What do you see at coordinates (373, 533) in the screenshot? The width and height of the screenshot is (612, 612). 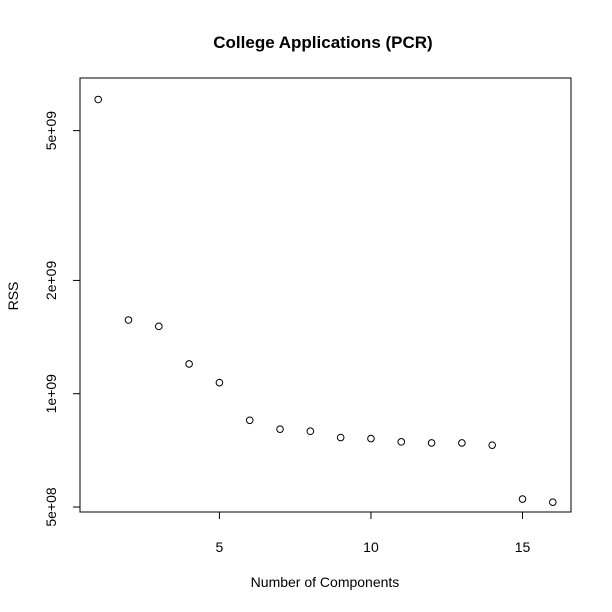 I see `x-axis-ticks: 5 10 15` at bounding box center [373, 533].